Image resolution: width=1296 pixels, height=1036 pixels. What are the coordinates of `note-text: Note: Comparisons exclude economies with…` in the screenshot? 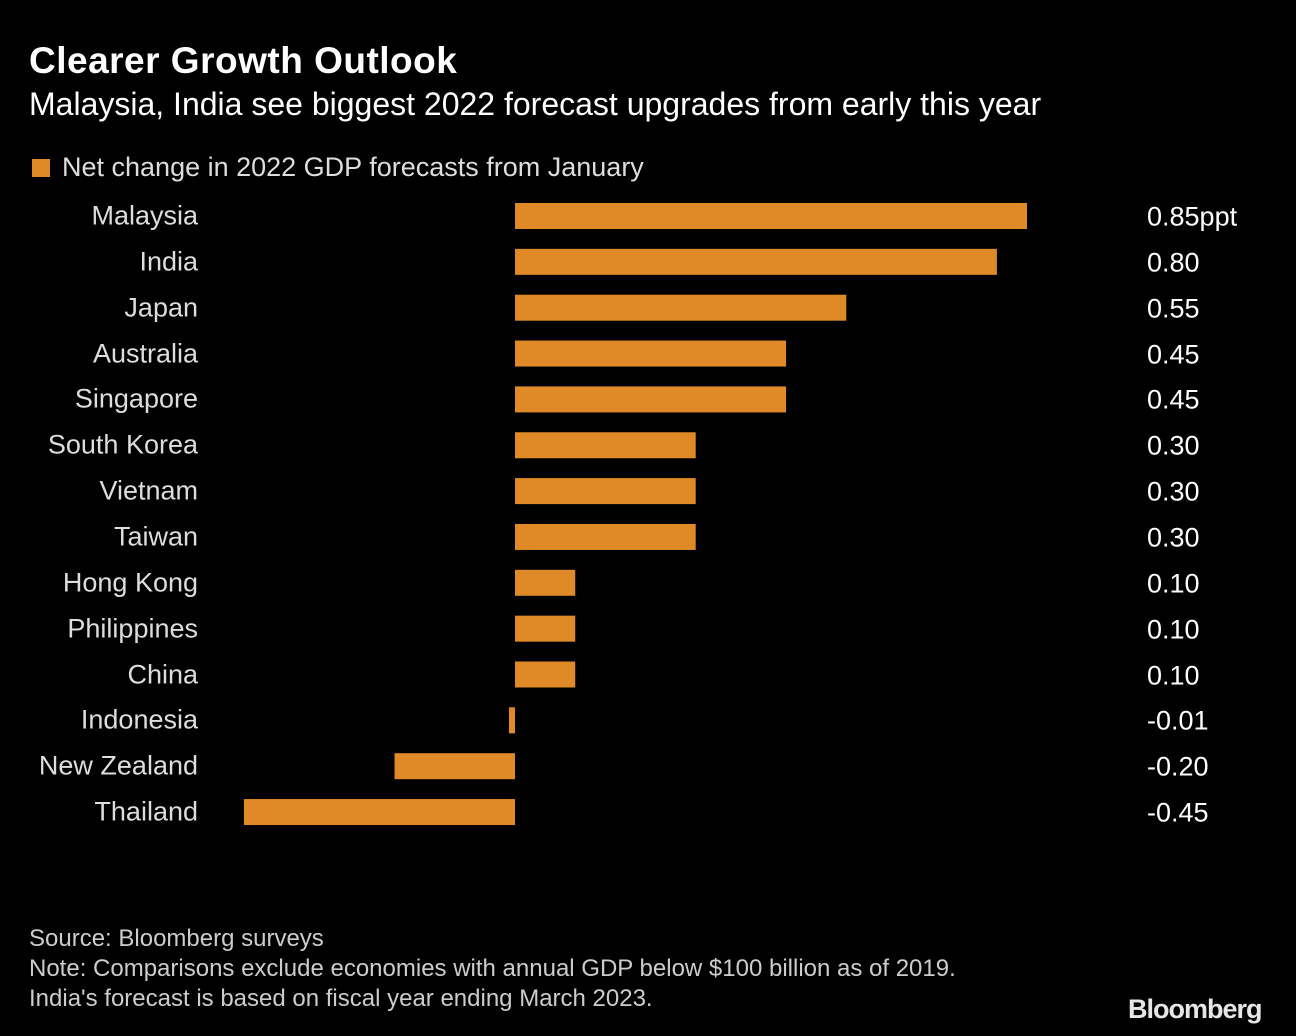 It's located at (492, 983).